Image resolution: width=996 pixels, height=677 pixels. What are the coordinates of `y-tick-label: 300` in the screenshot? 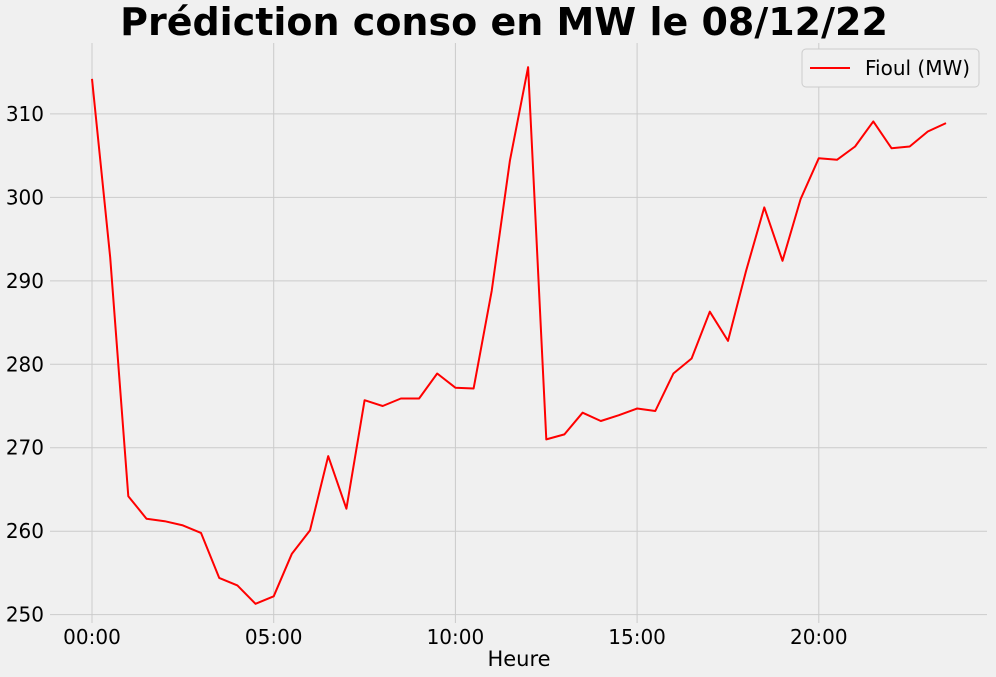 It's located at (25, 197).